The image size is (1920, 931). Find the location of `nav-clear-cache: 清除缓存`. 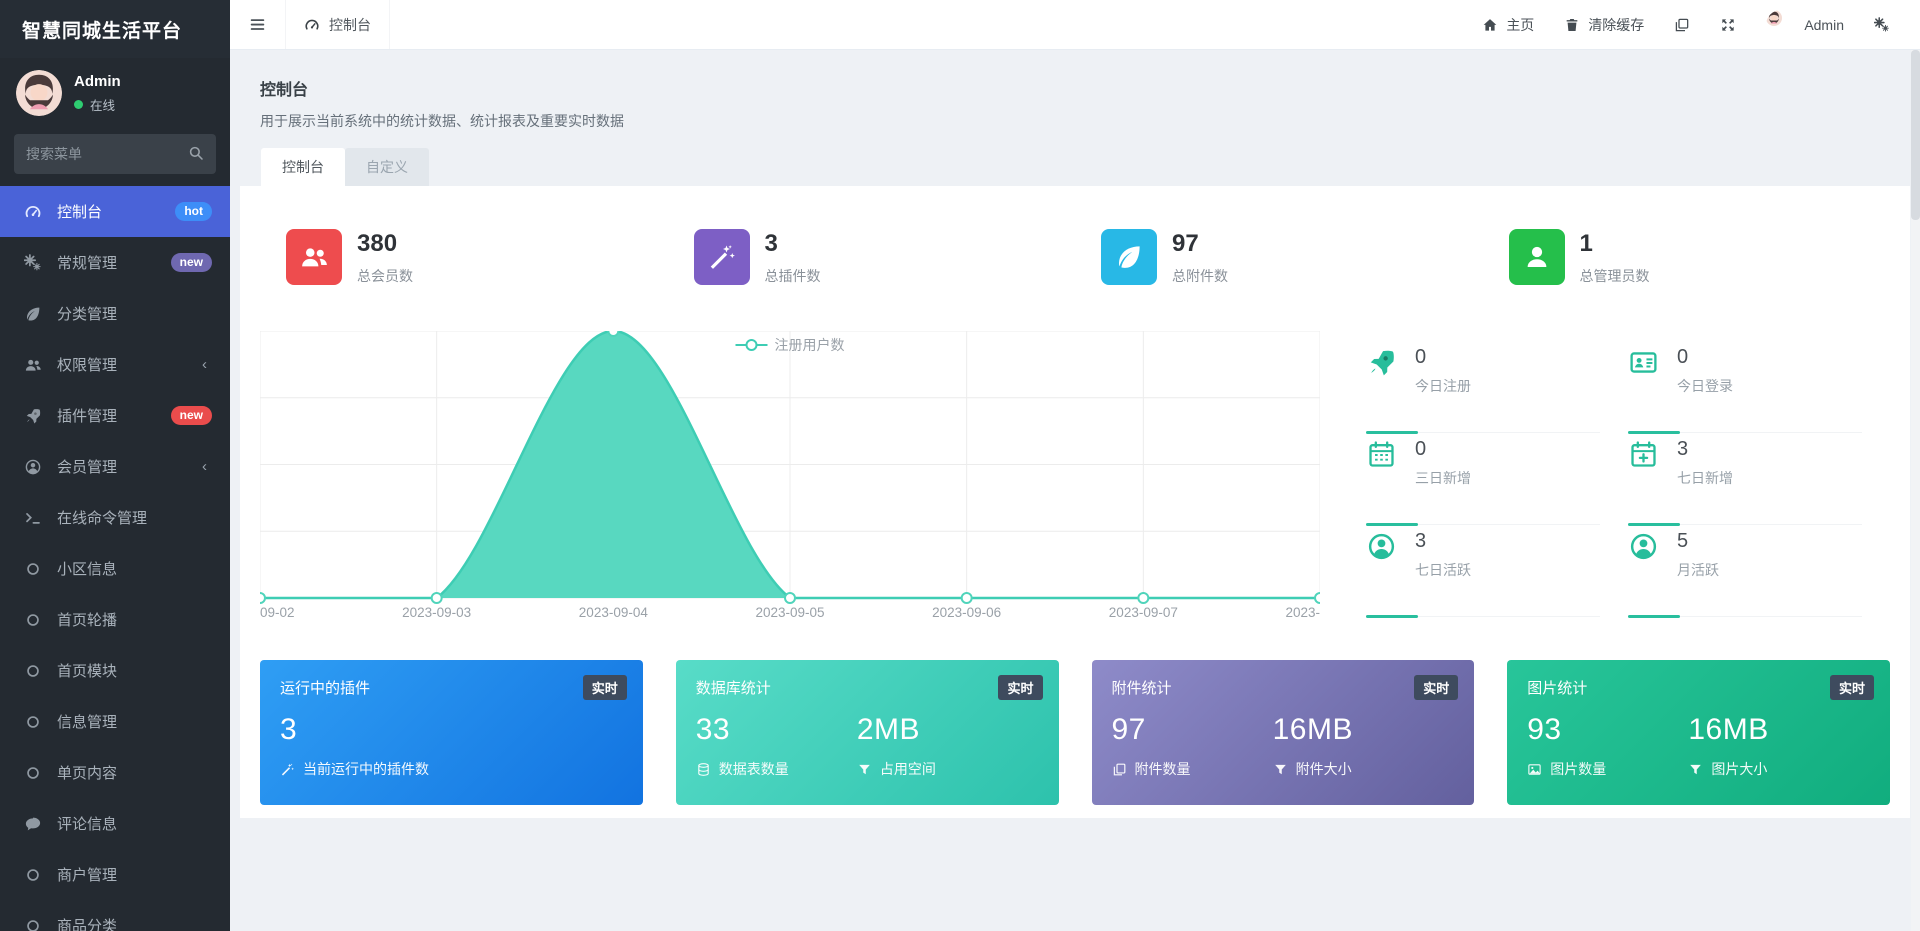

nav-clear-cache: 清除缓存 is located at coordinates (1604, 25).